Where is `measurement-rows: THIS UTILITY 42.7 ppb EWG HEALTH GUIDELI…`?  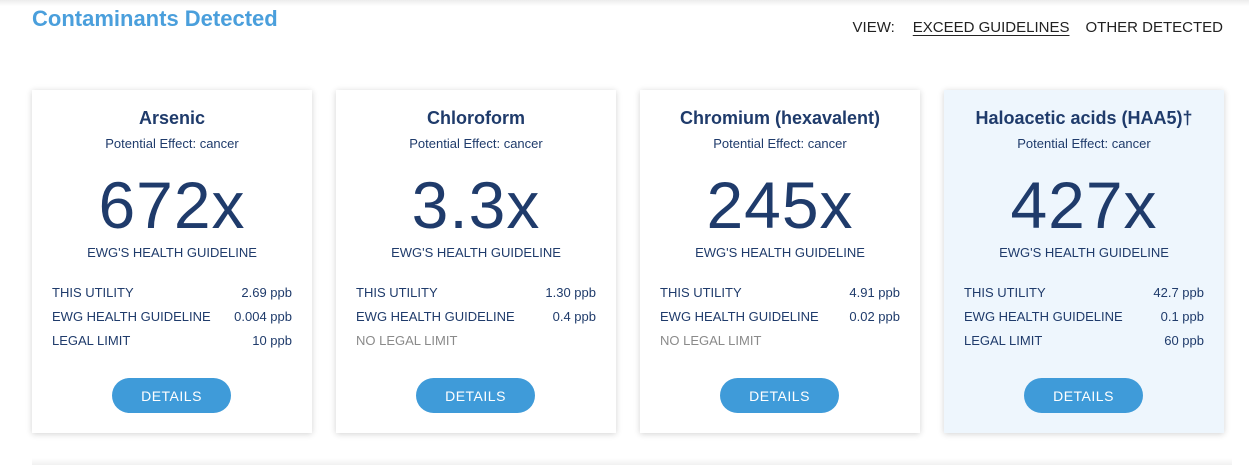
measurement-rows: THIS UTILITY 42.7 ppb EWG HEALTH GUIDELI… is located at coordinates (1084, 321).